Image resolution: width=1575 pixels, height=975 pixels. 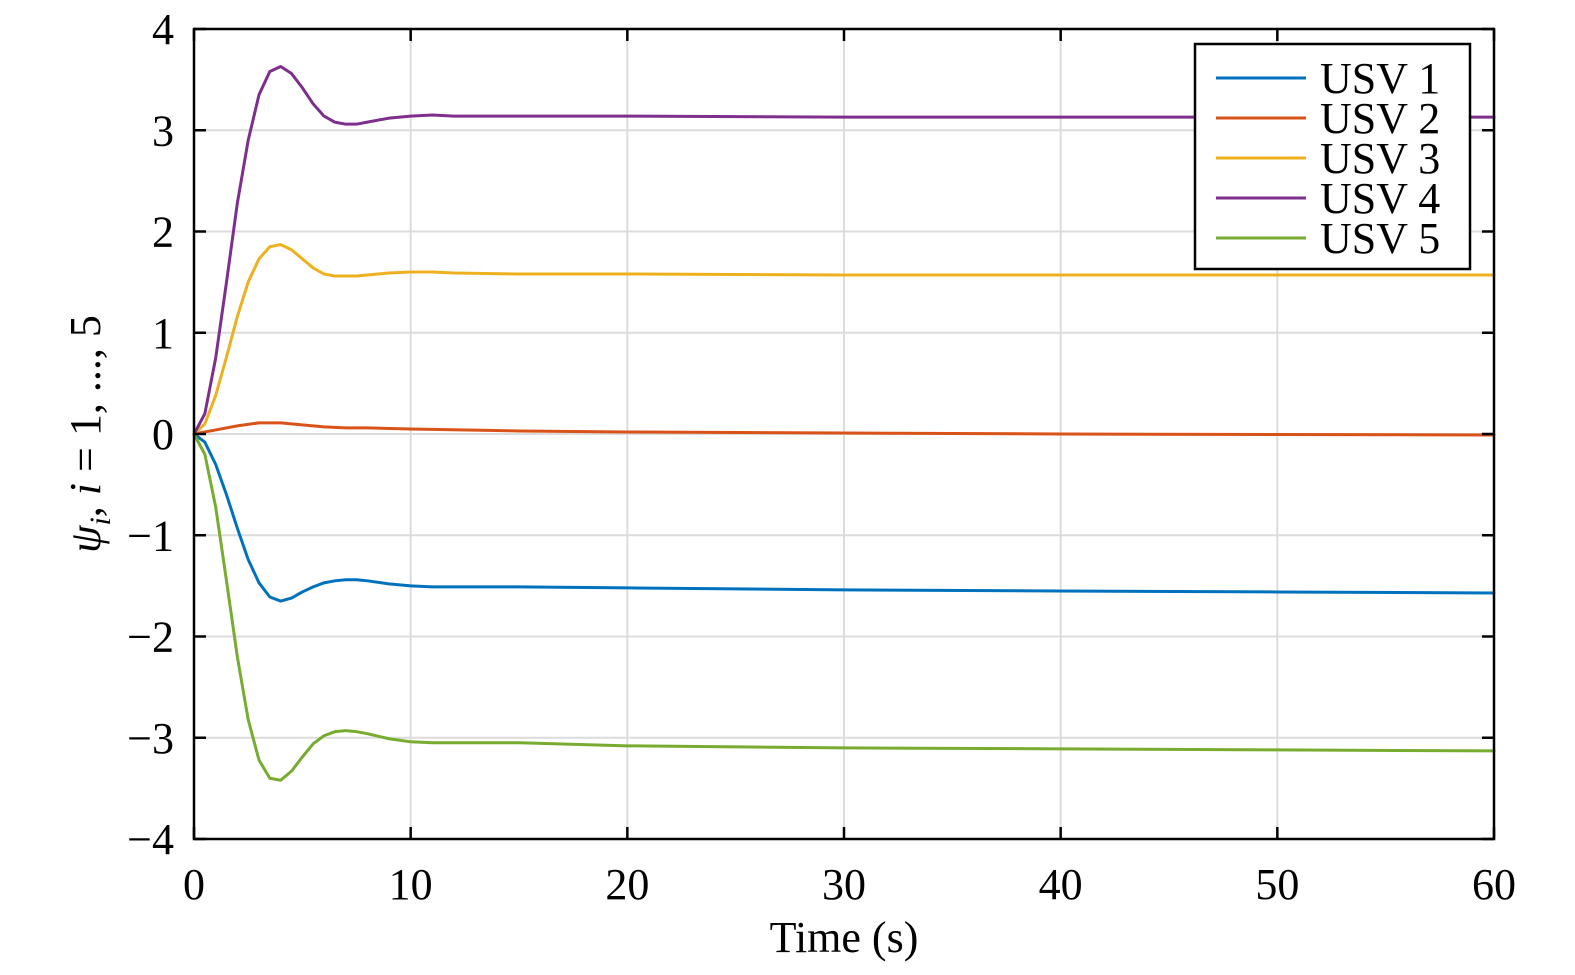 I want to click on y-tick-label: −4, so click(x=150, y=839).